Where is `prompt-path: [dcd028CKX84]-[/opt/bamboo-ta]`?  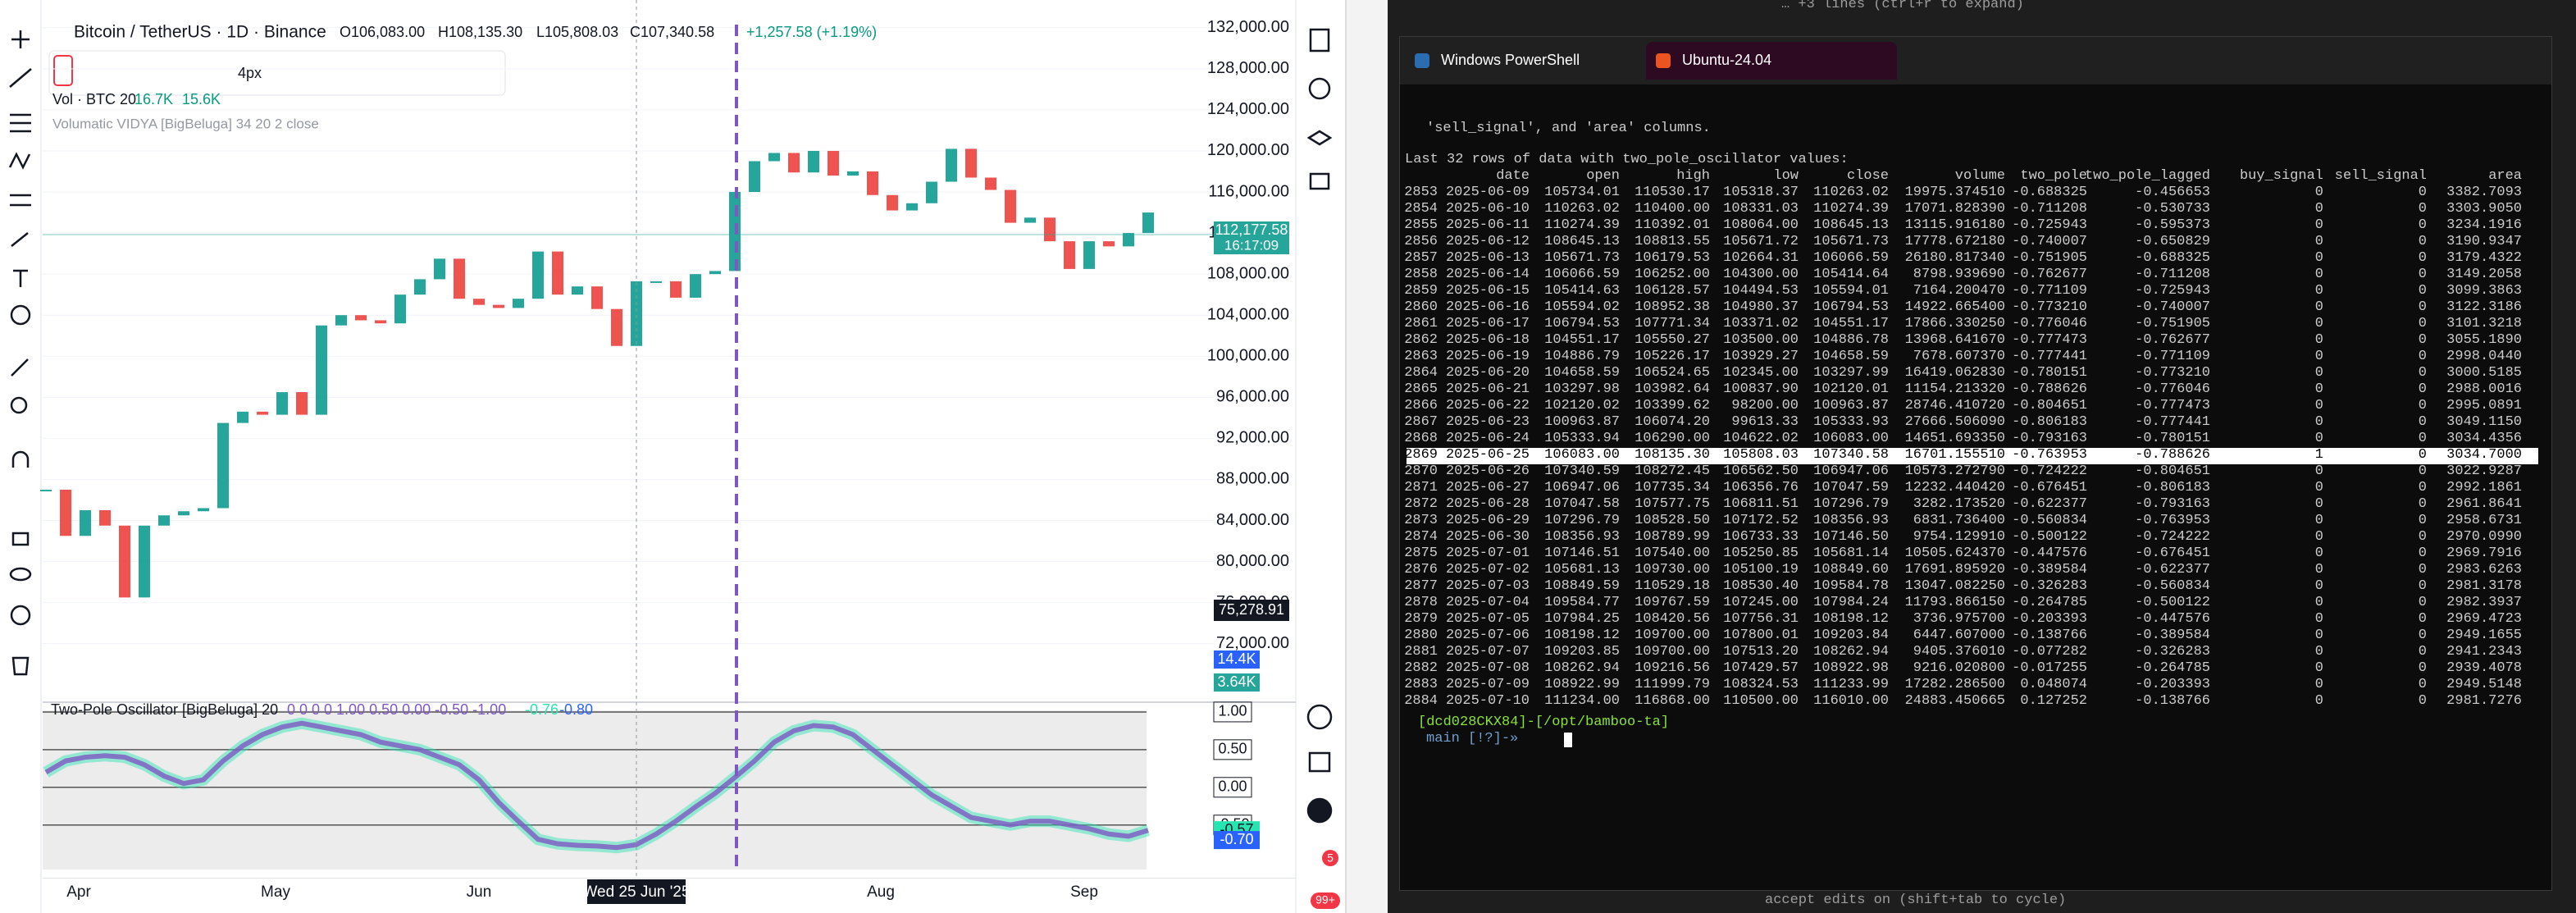 prompt-path: [dcd028CKX84]-[/opt/bamboo-ta] is located at coordinates (1544, 722).